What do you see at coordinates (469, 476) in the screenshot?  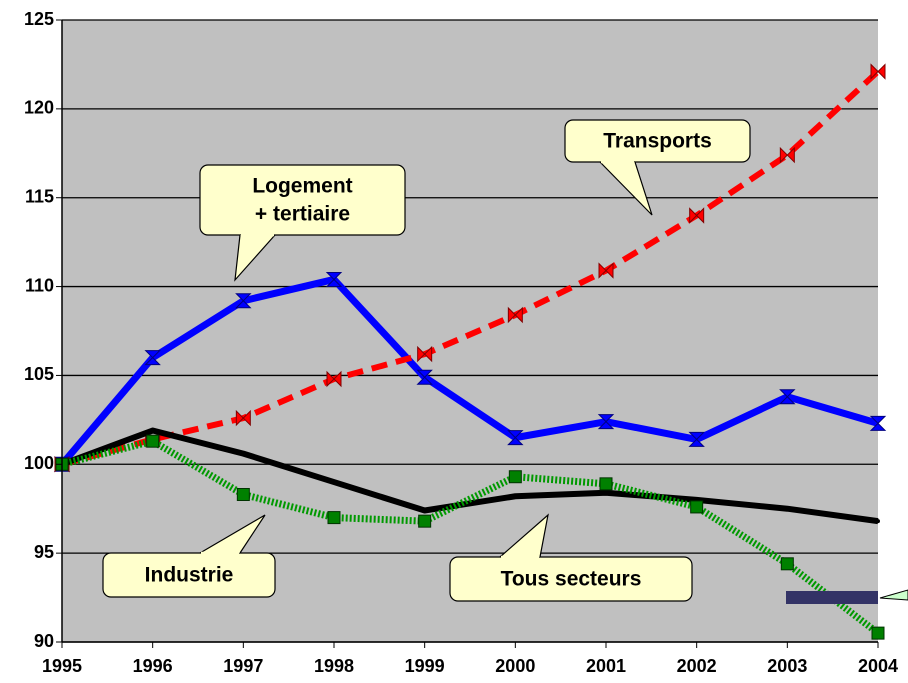 I see `series-line` at bounding box center [469, 476].